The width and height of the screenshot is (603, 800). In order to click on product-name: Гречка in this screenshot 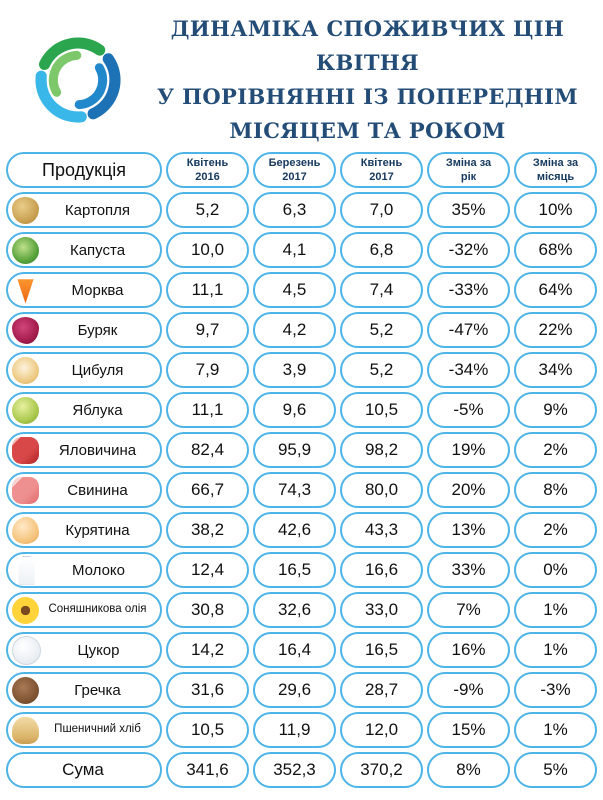, I will do `click(97, 690)`.